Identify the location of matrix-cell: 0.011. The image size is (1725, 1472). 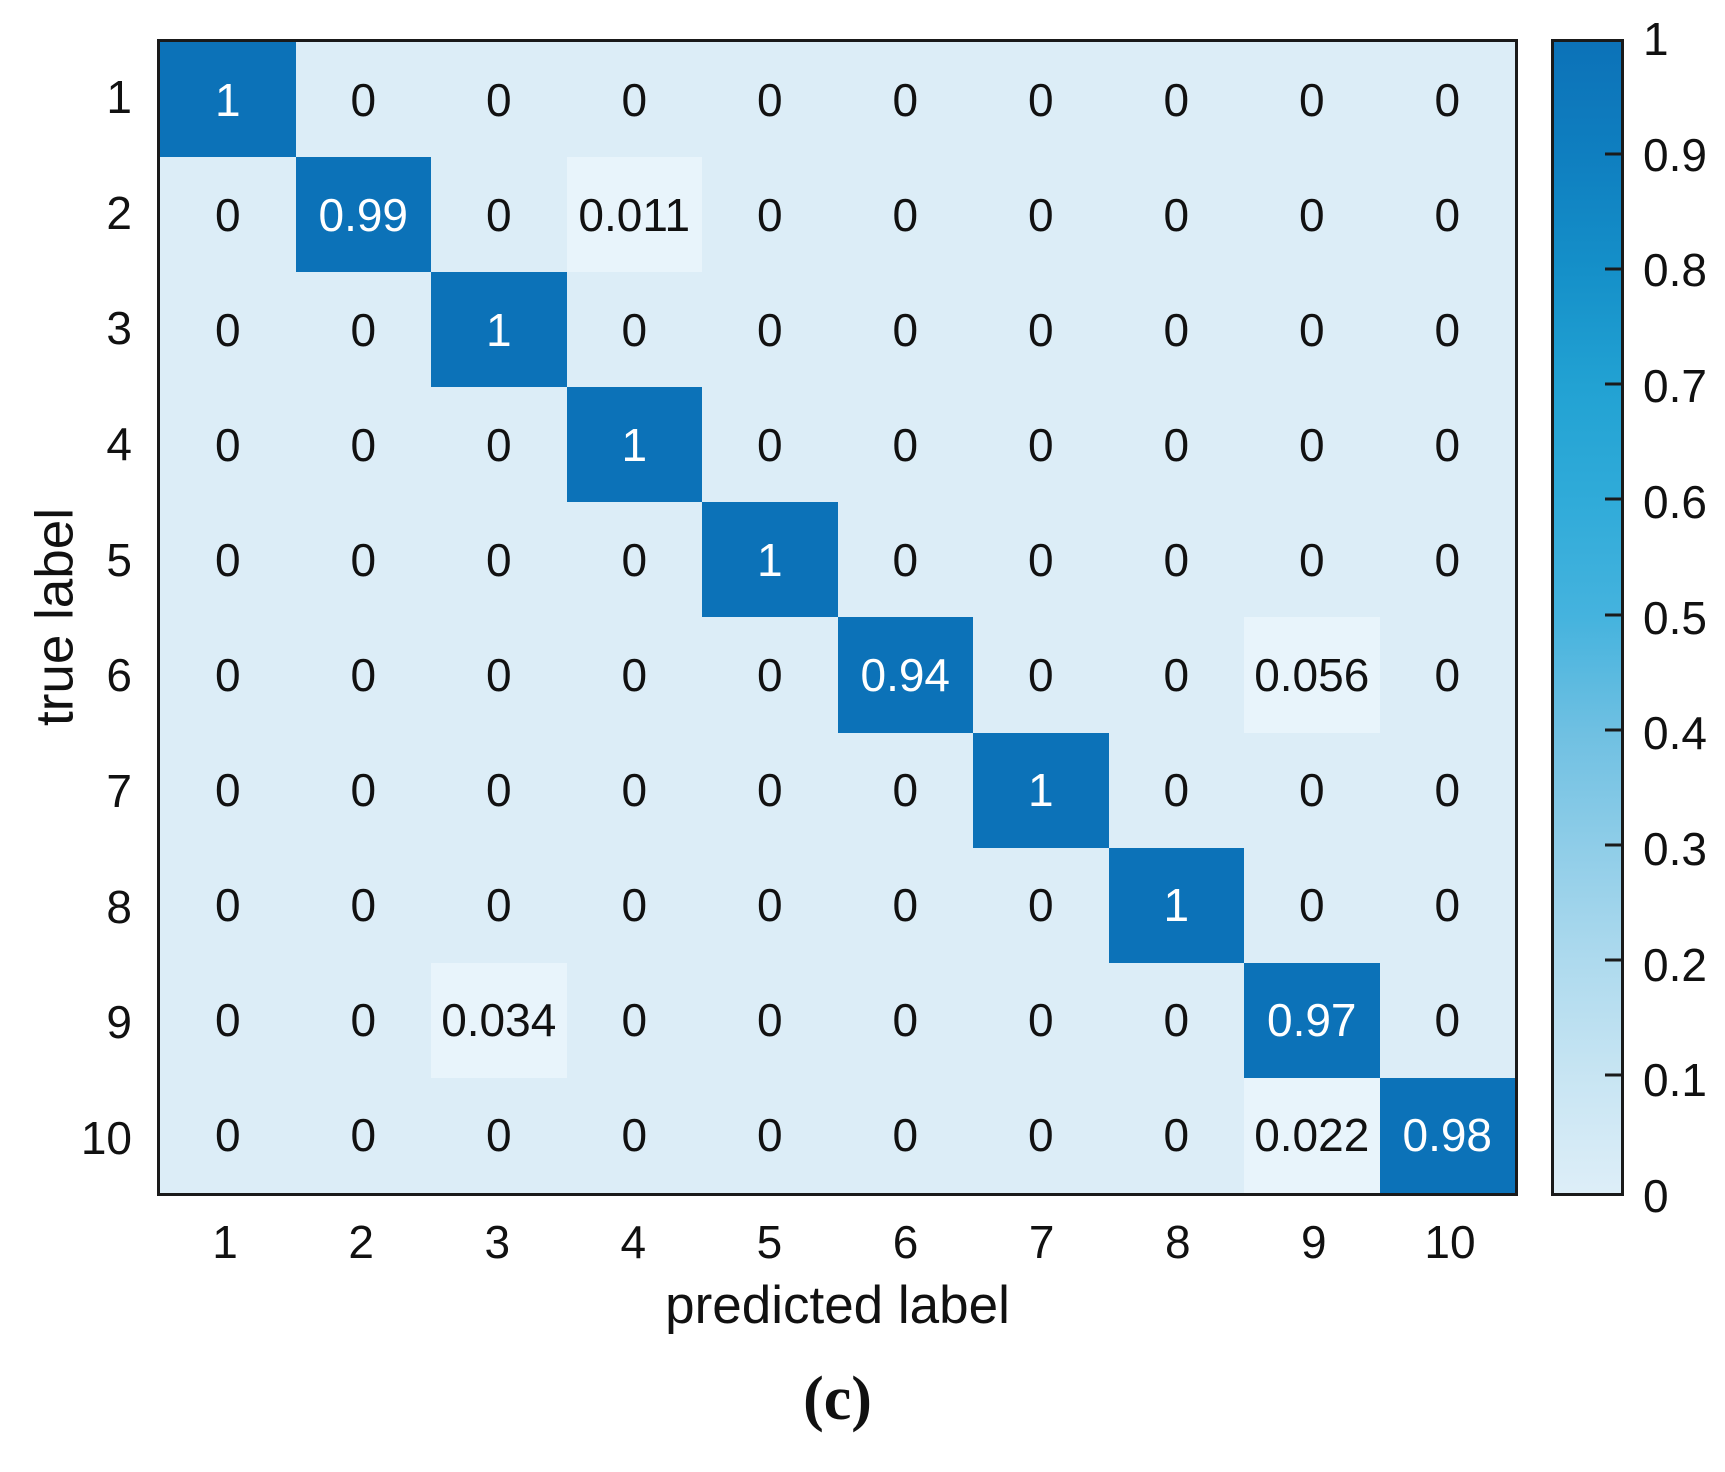
(634, 215).